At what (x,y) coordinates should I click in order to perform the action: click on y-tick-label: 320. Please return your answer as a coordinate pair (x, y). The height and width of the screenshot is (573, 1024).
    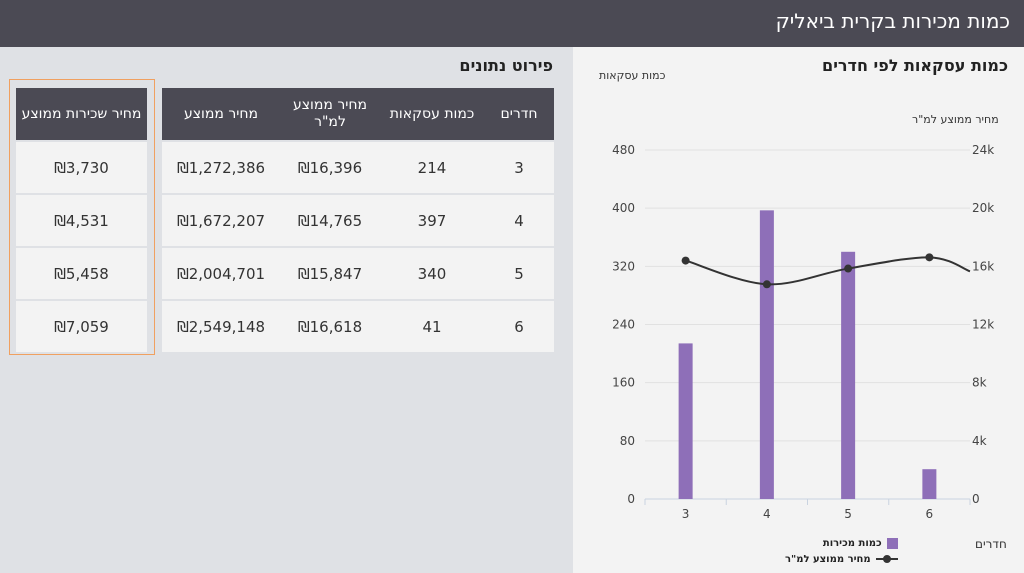
    Looking at the image, I should click on (623, 266).